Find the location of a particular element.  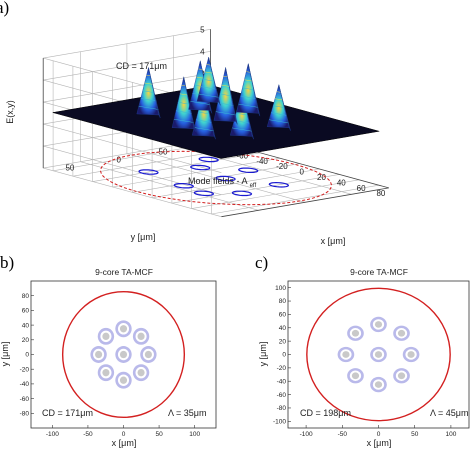

panel-a-cd-annotation: CD = 171μm is located at coordinates (141, 66).